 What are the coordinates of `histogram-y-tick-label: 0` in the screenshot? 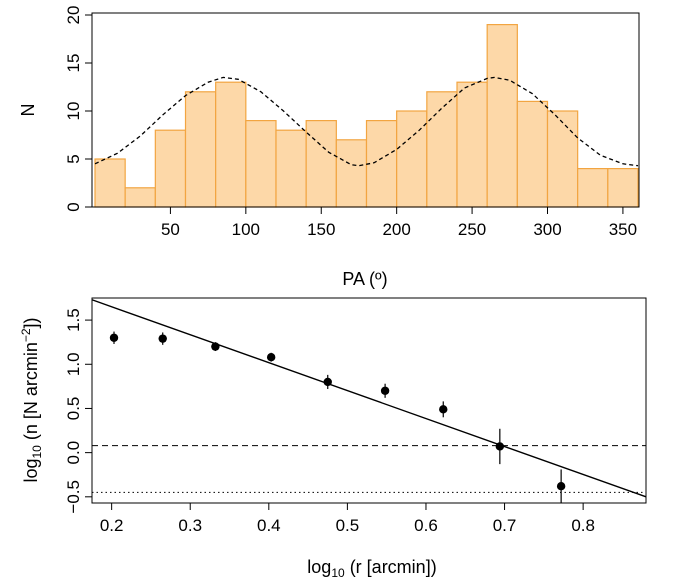 It's located at (73, 206).